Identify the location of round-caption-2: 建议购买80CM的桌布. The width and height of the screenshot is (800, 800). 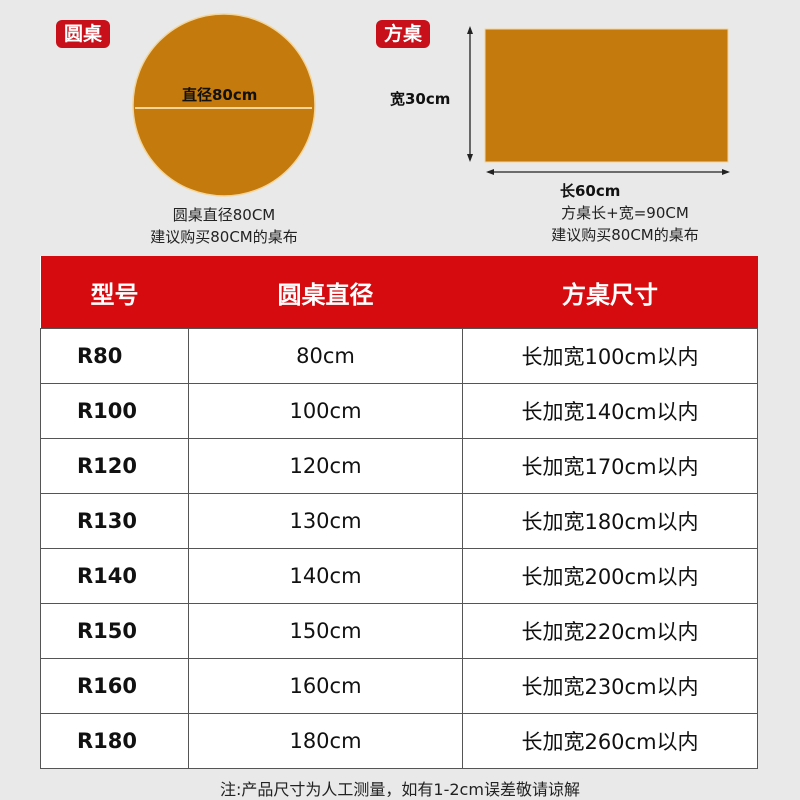
(224, 237).